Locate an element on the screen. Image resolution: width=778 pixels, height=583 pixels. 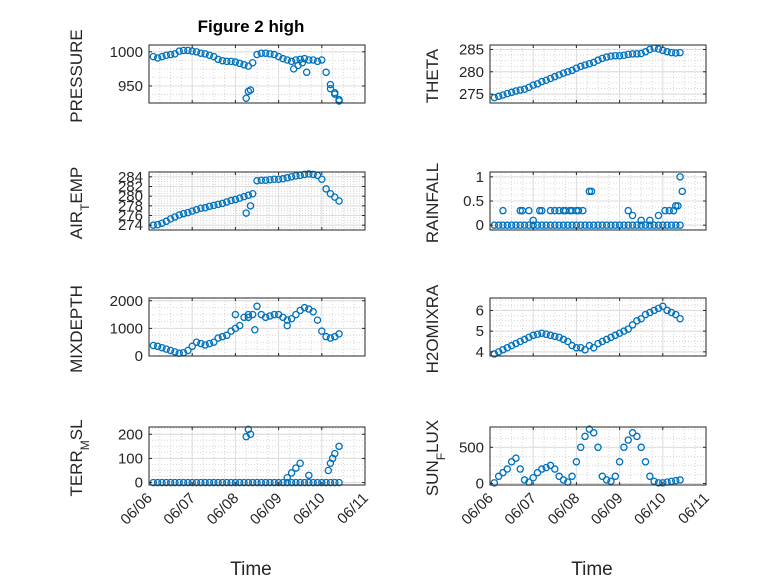
subplot-mixdepth: 0 1000 2000 MIXDEPTH is located at coordinates (216, 329).